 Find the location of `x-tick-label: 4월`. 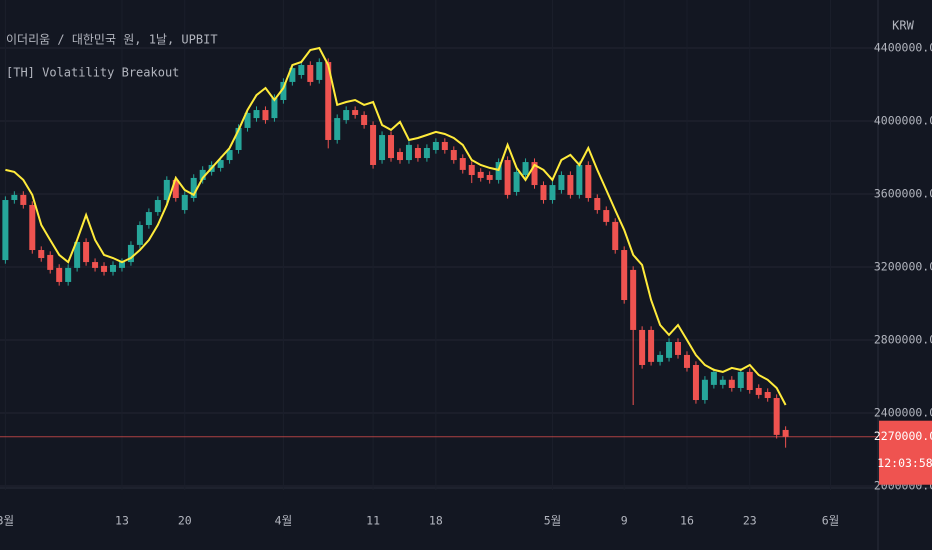

x-tick-label: 4월 is located at coordinates (284, 521).